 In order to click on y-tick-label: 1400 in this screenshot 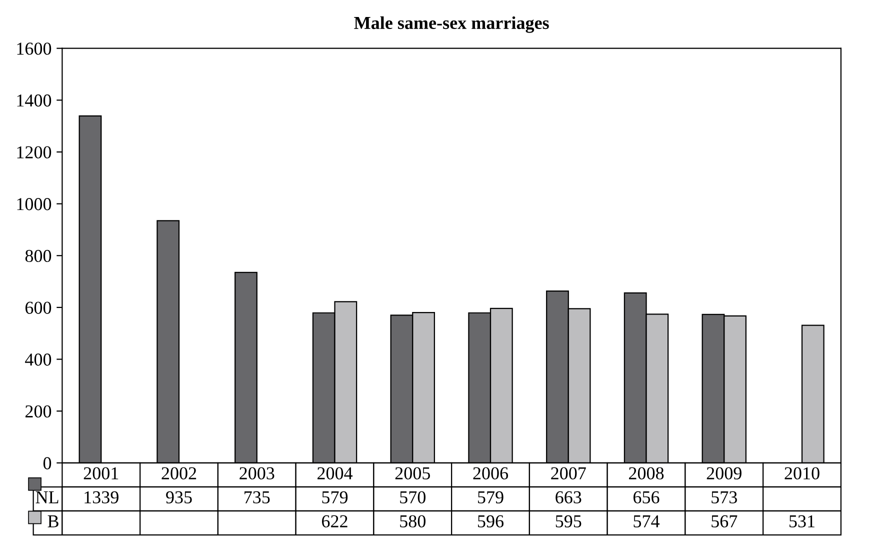, I will do `click(34, 100)`.